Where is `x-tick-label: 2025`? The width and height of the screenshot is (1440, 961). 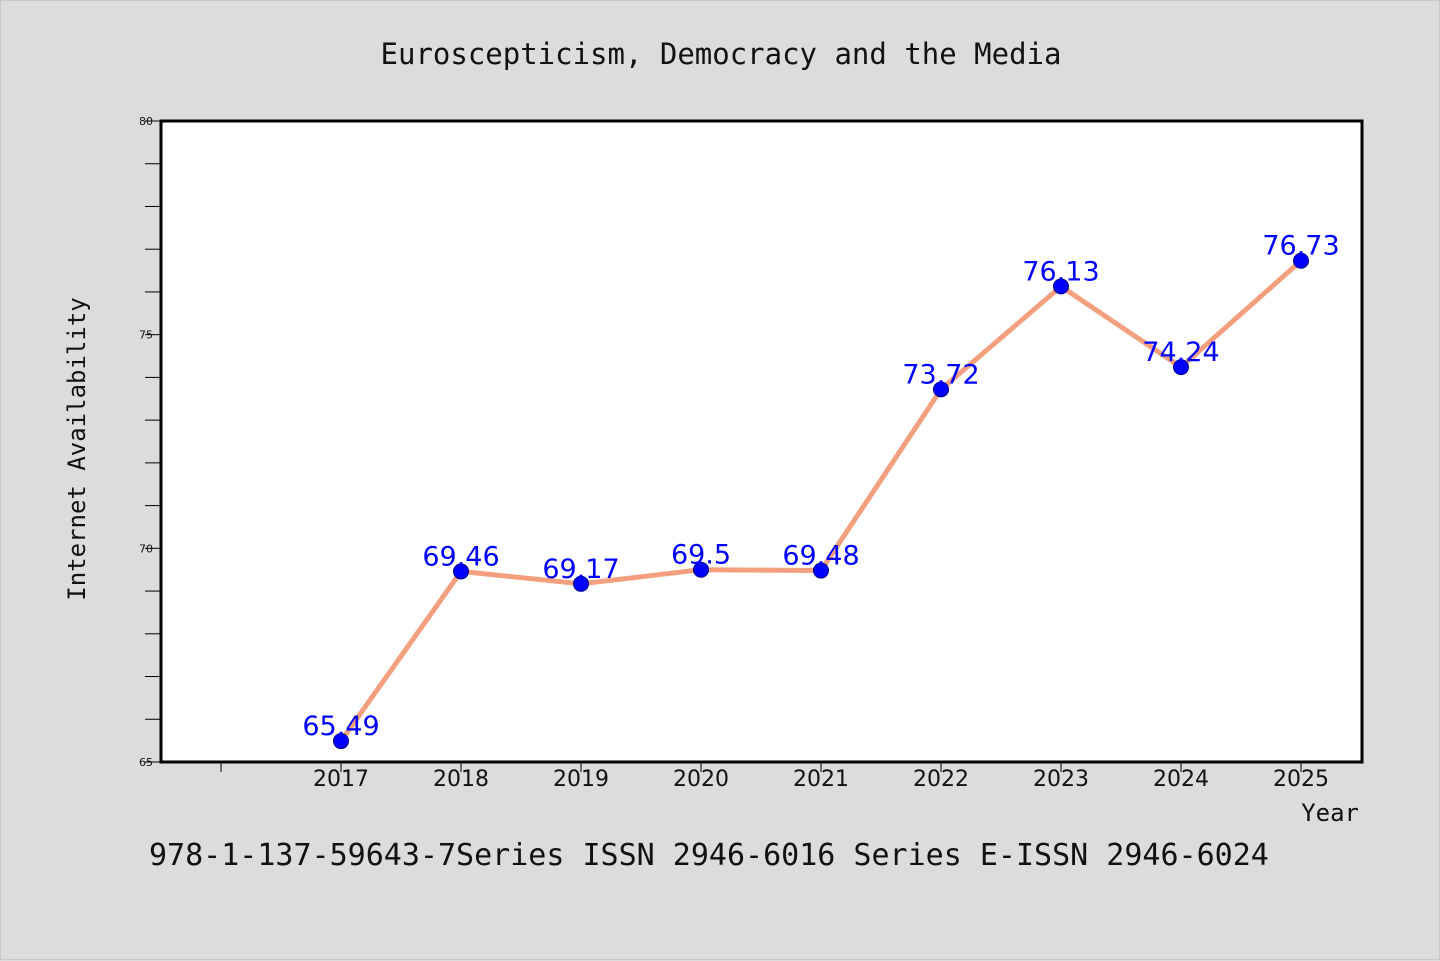 x-tick-label: 2025 is located at coordinates (1301, 779).